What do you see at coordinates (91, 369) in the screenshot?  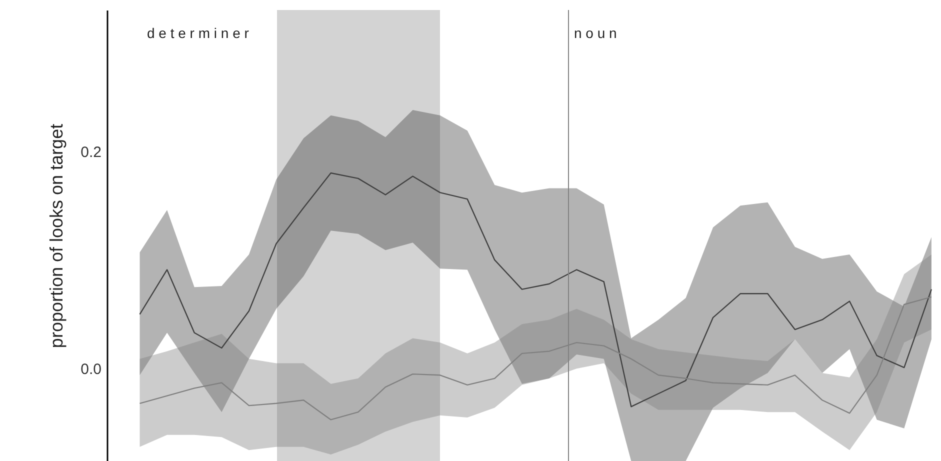 I see `y-tick-label: 0.0` at bounding box center [91, 369].